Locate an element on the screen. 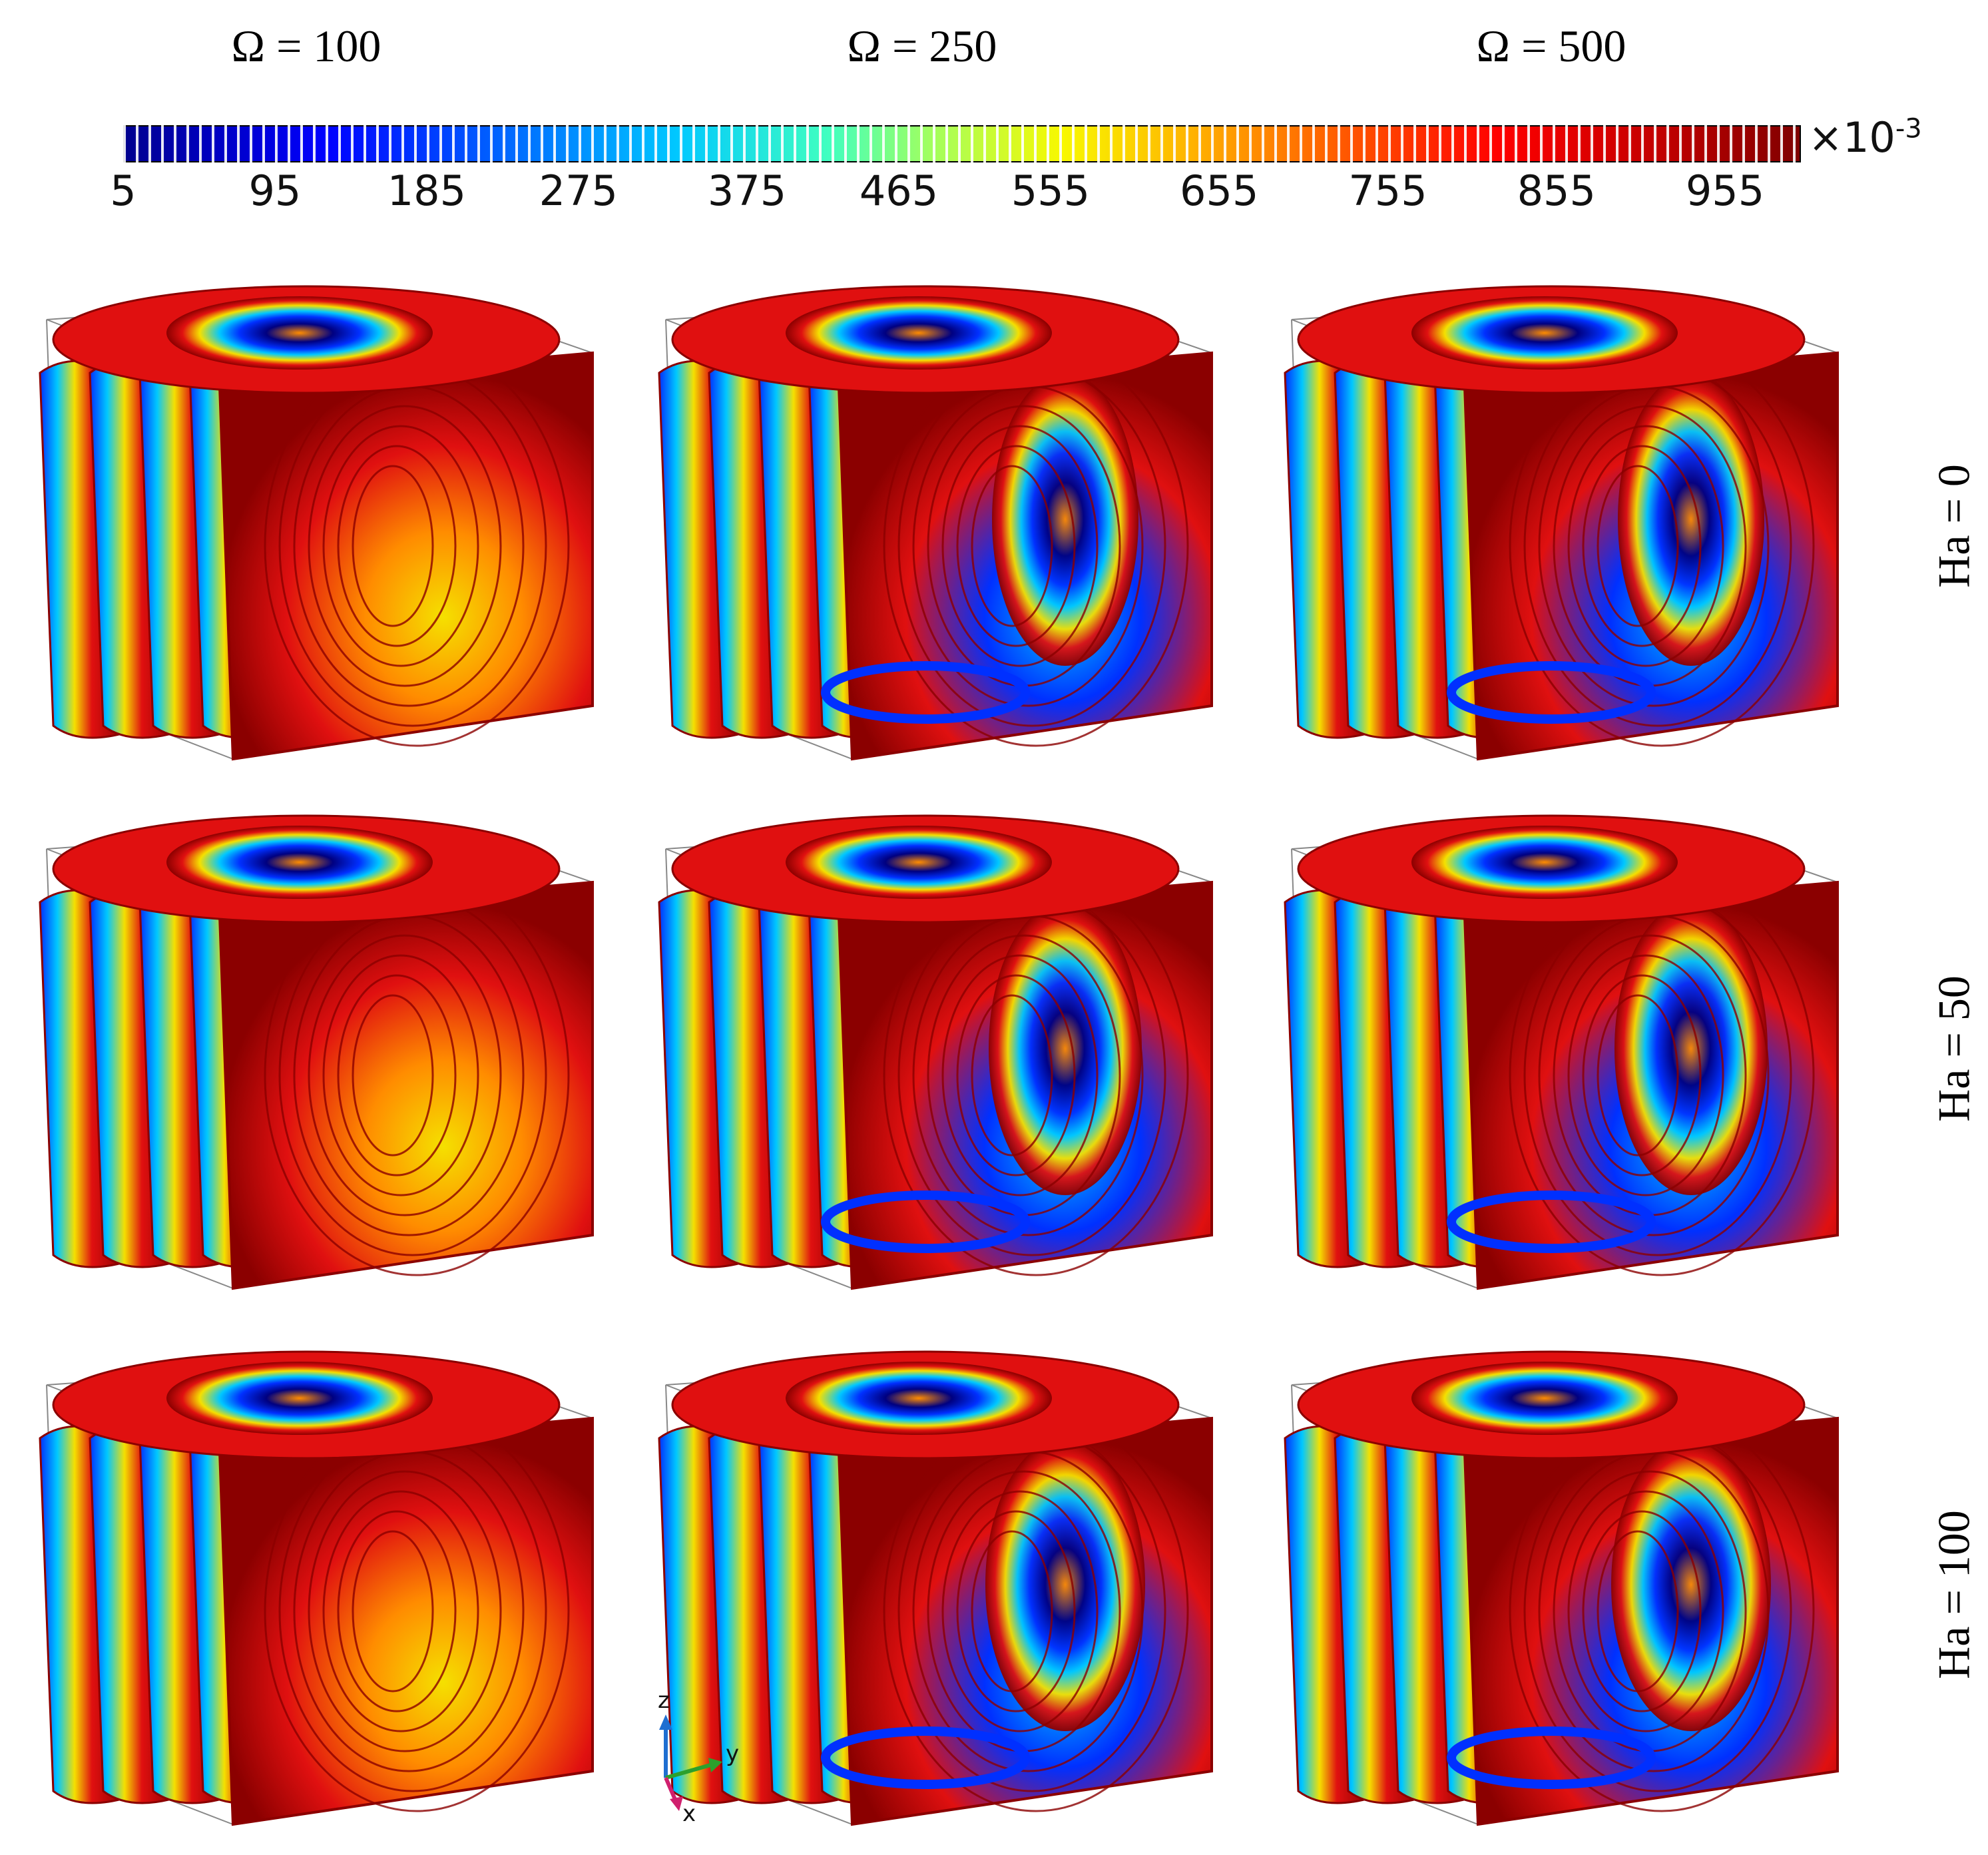 This screenshot has height=1855, width=1988. contour-panel-r2-c2 is located at coordinates (938, 1056).